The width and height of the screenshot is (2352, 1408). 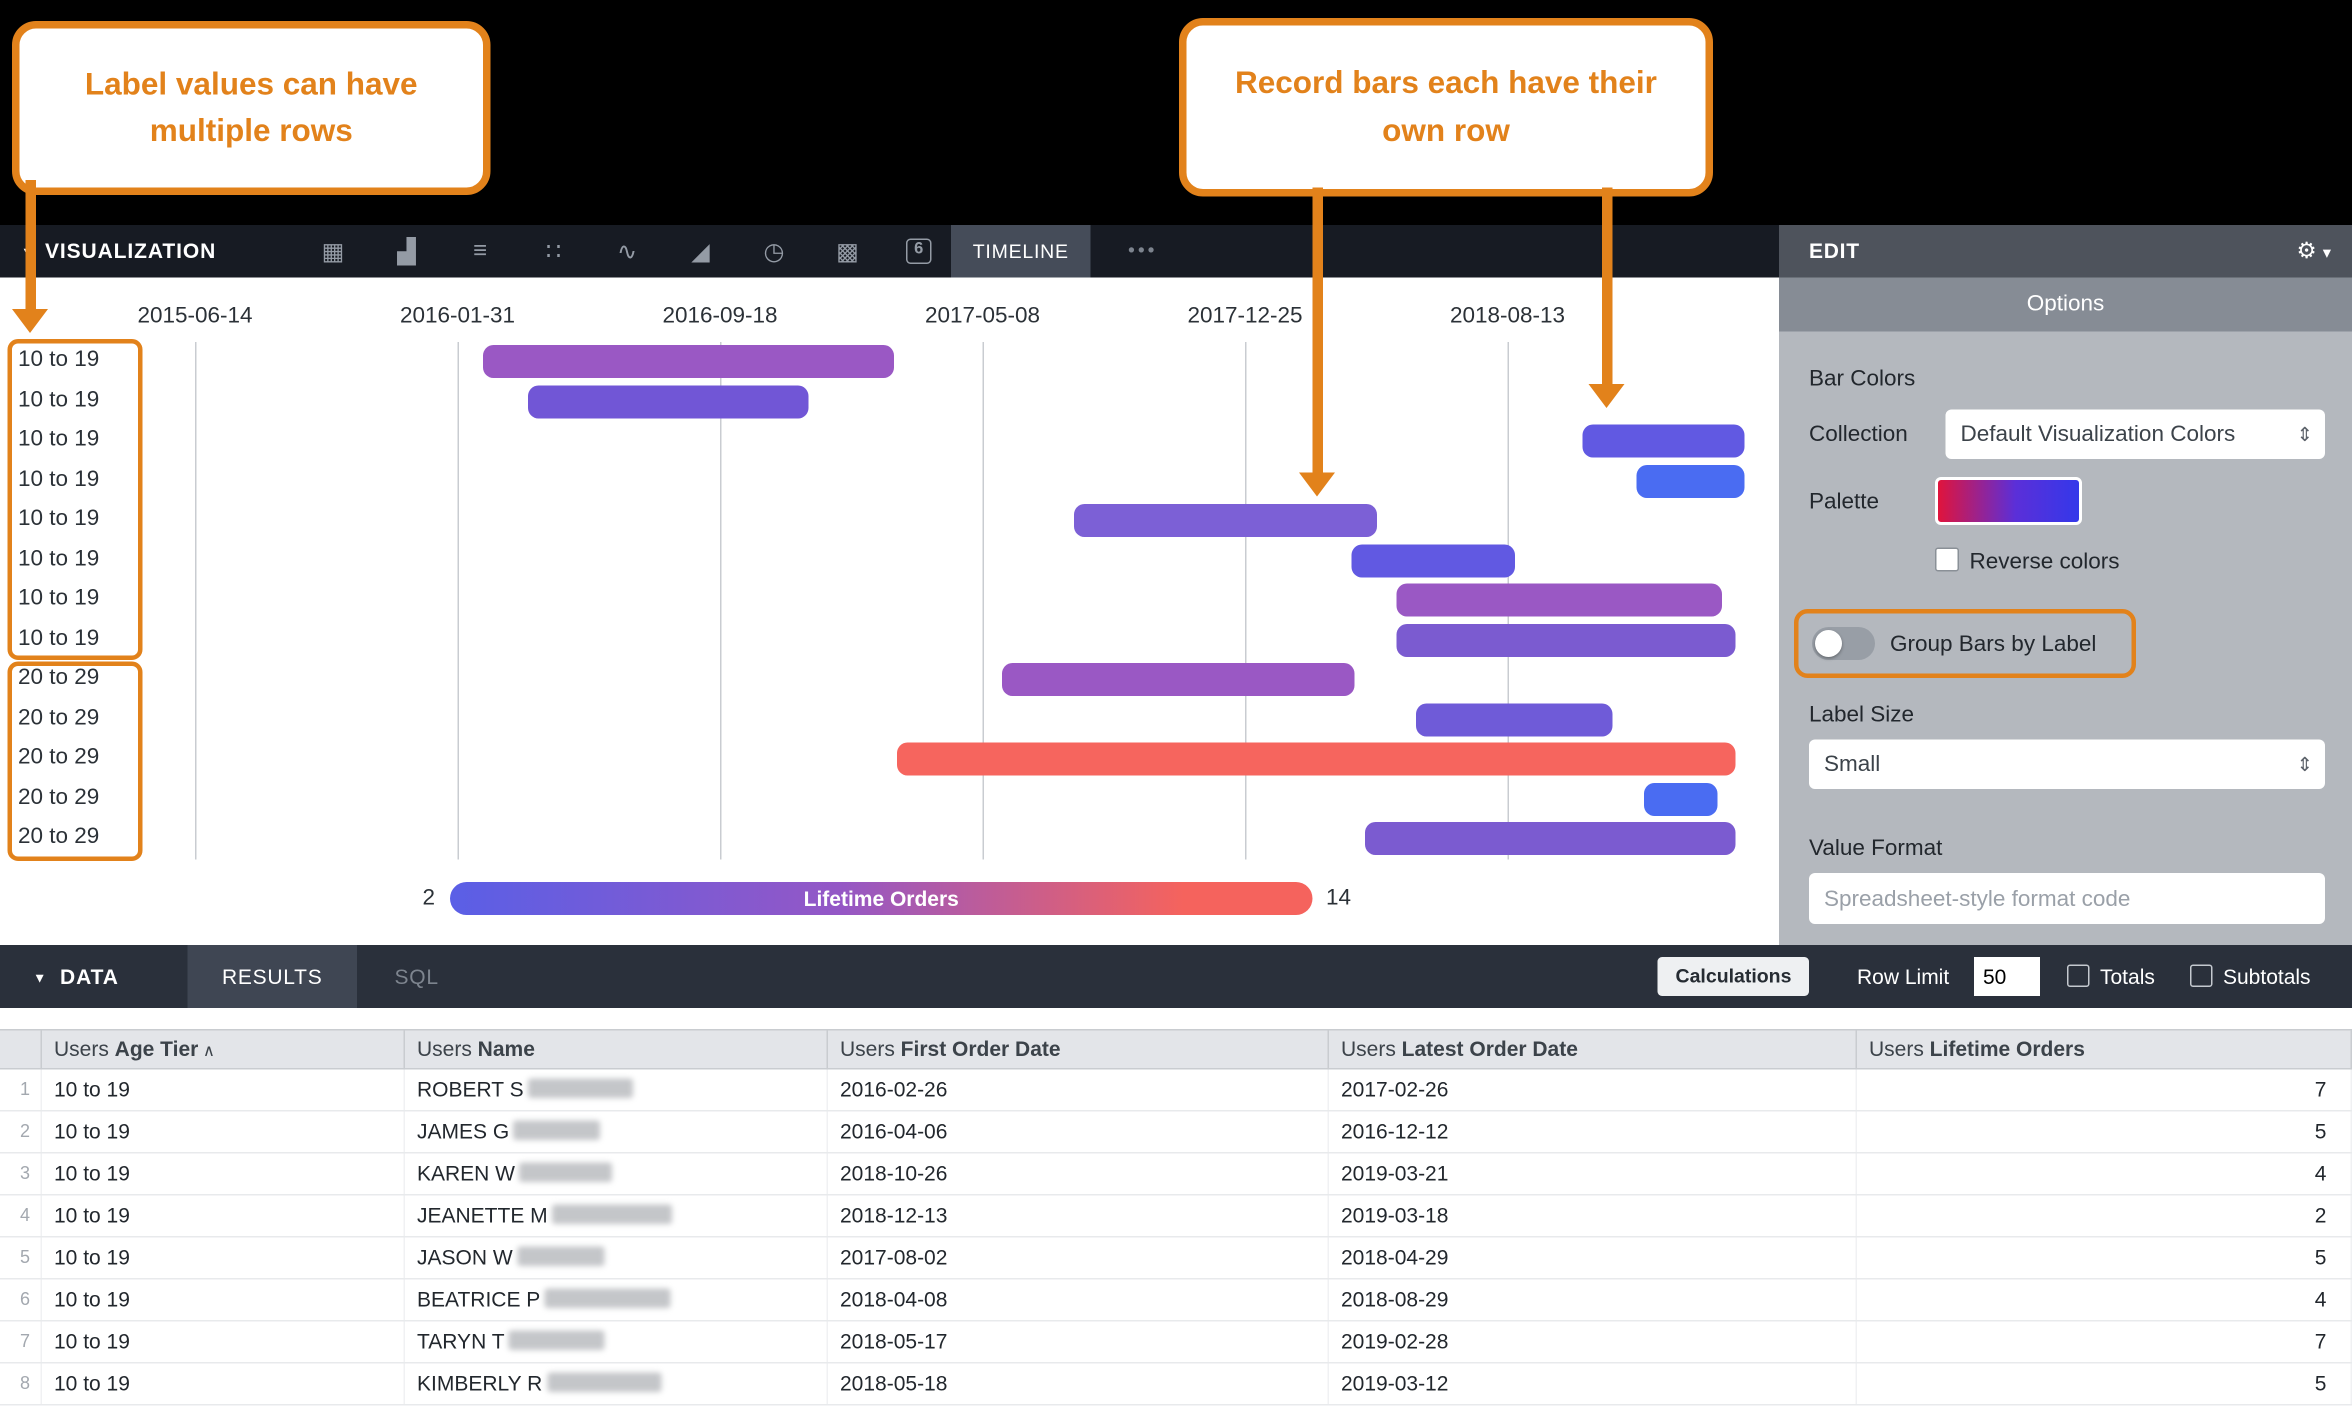 I want to click on edit-title: EDIT, so click(x=1834, y=250).